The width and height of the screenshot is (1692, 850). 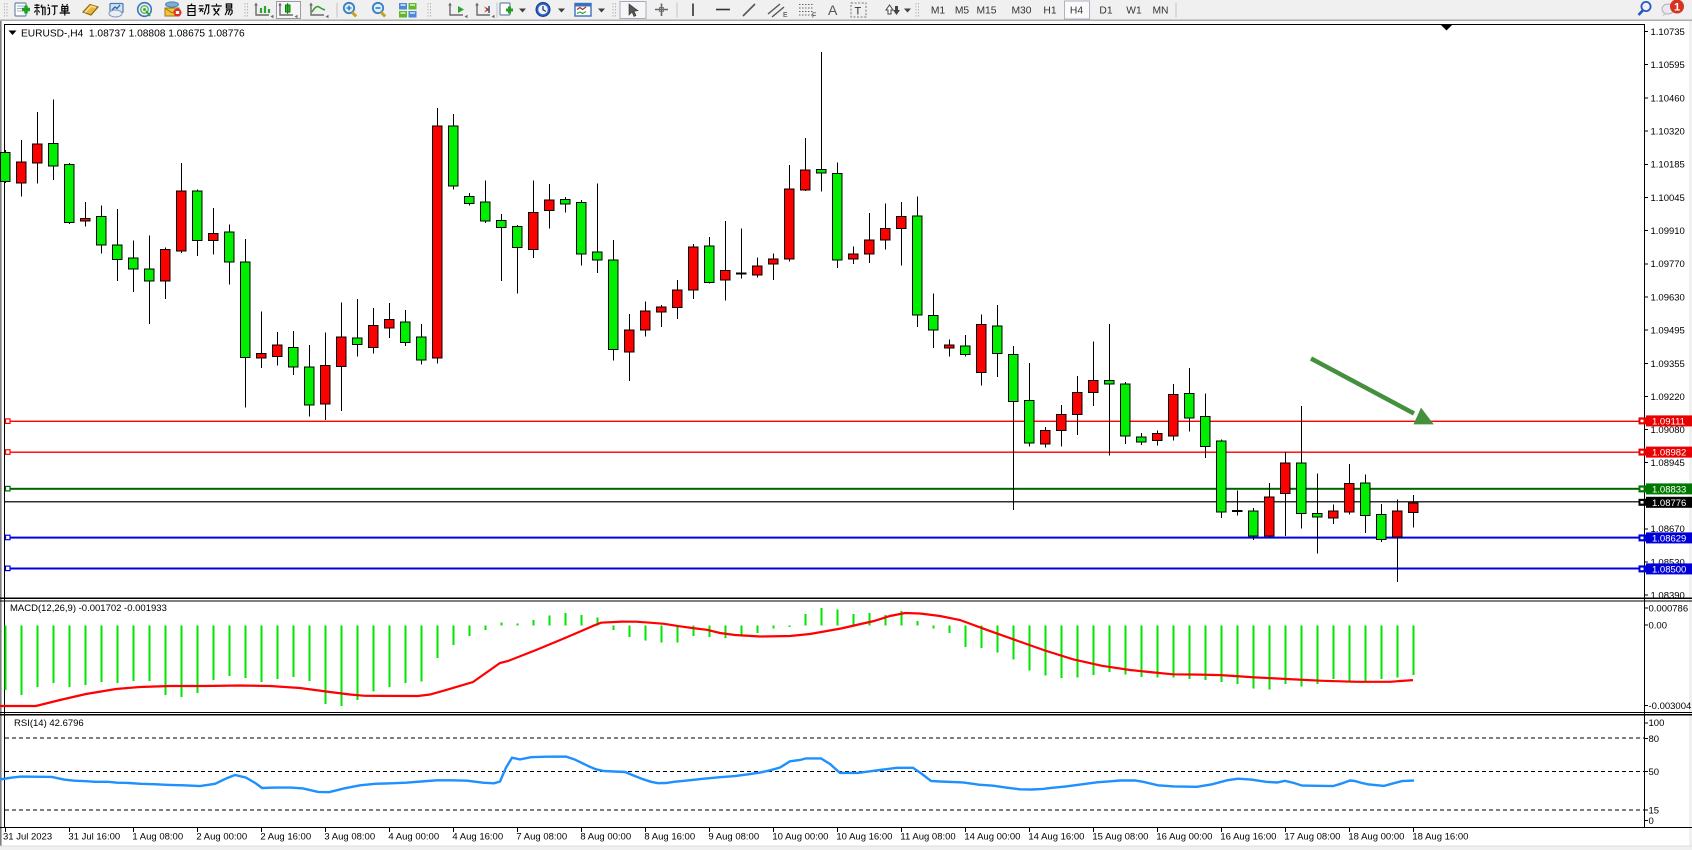 I want to click on svg-text: 16 Aug 16:00, so click(x=1248, y=837).